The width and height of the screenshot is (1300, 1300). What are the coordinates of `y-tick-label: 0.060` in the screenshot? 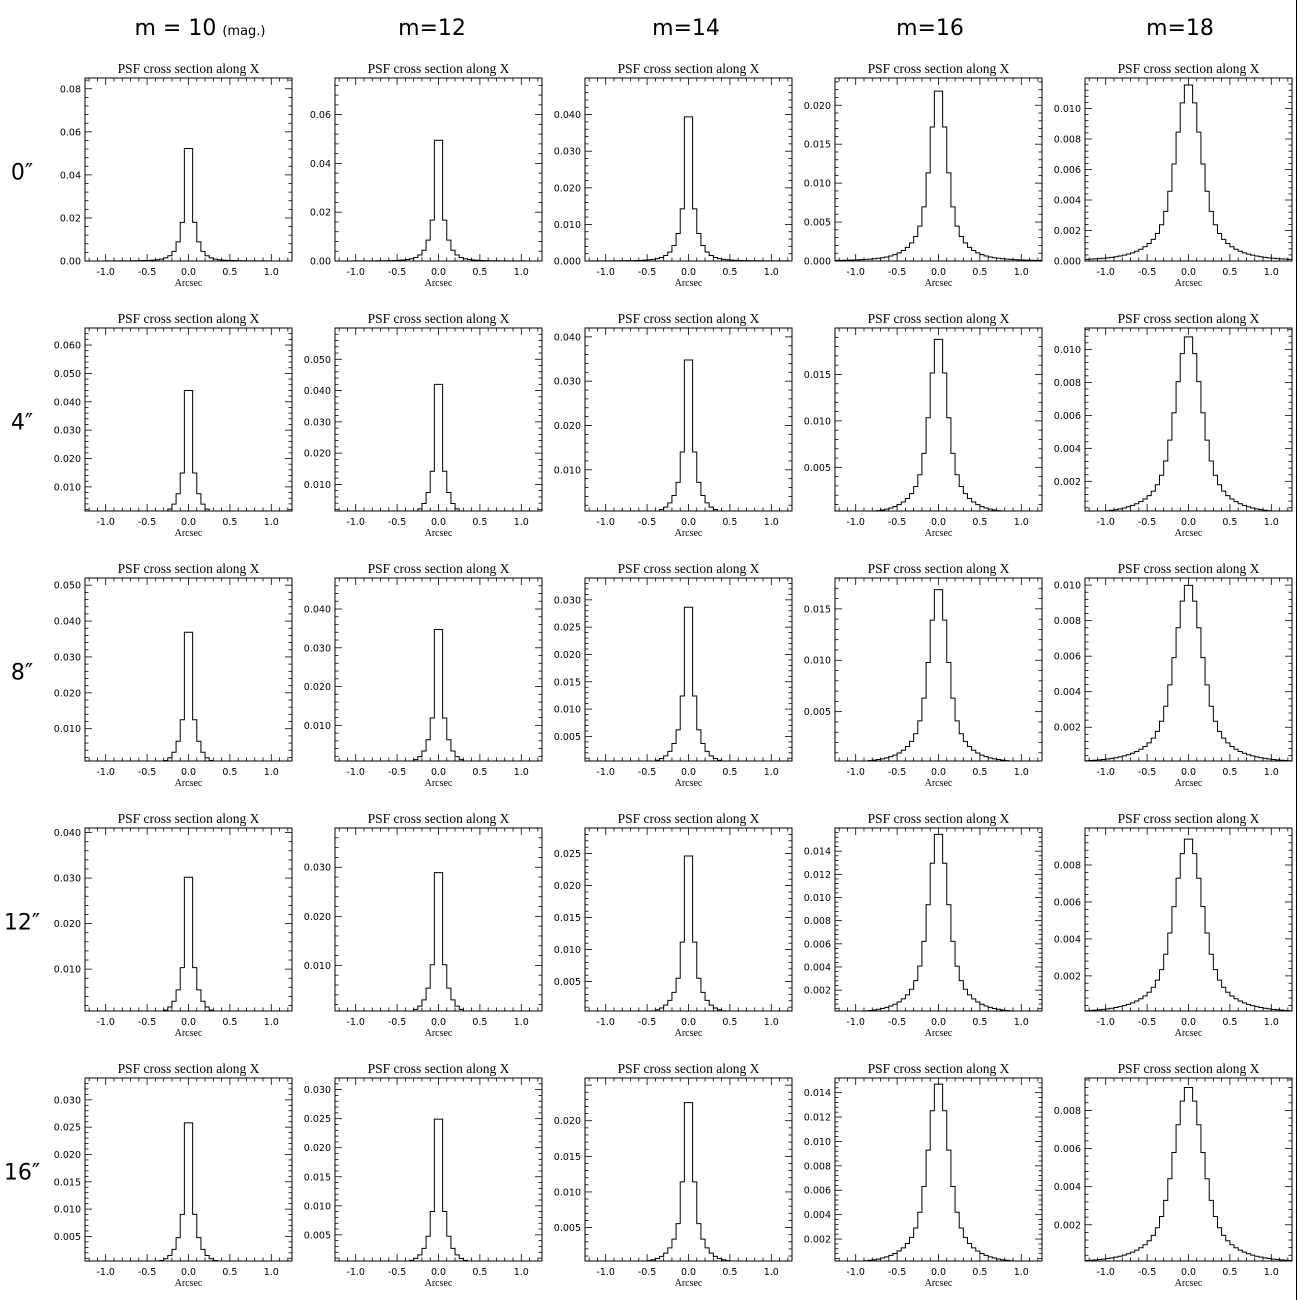 It's located at (67, 346).